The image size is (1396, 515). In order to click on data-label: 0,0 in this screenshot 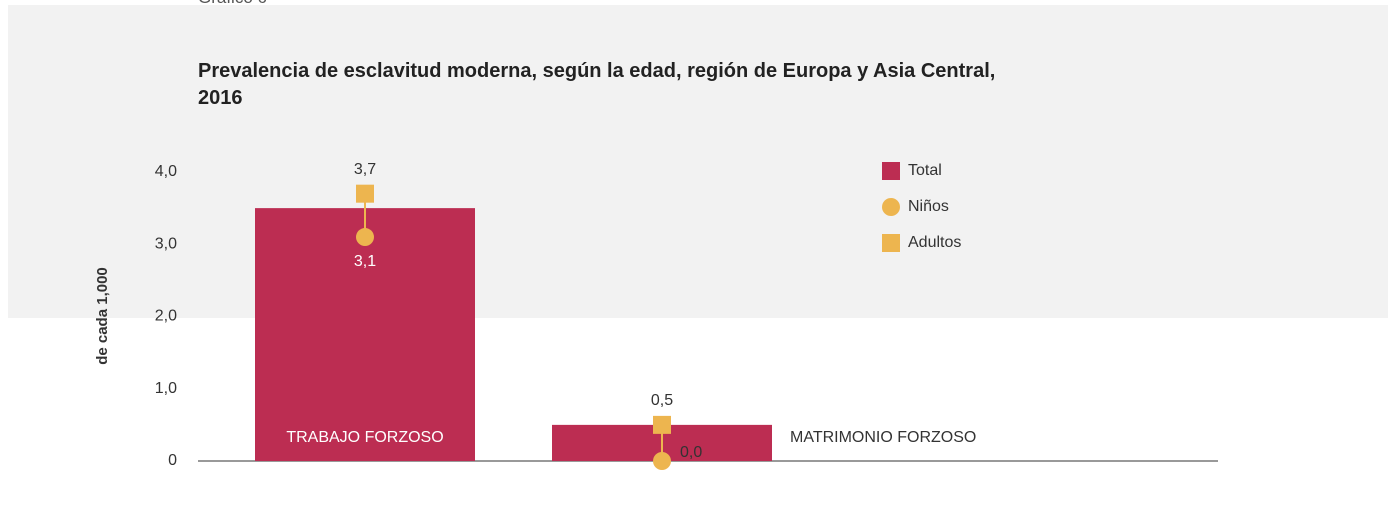, I will do `click(691, 452)`.